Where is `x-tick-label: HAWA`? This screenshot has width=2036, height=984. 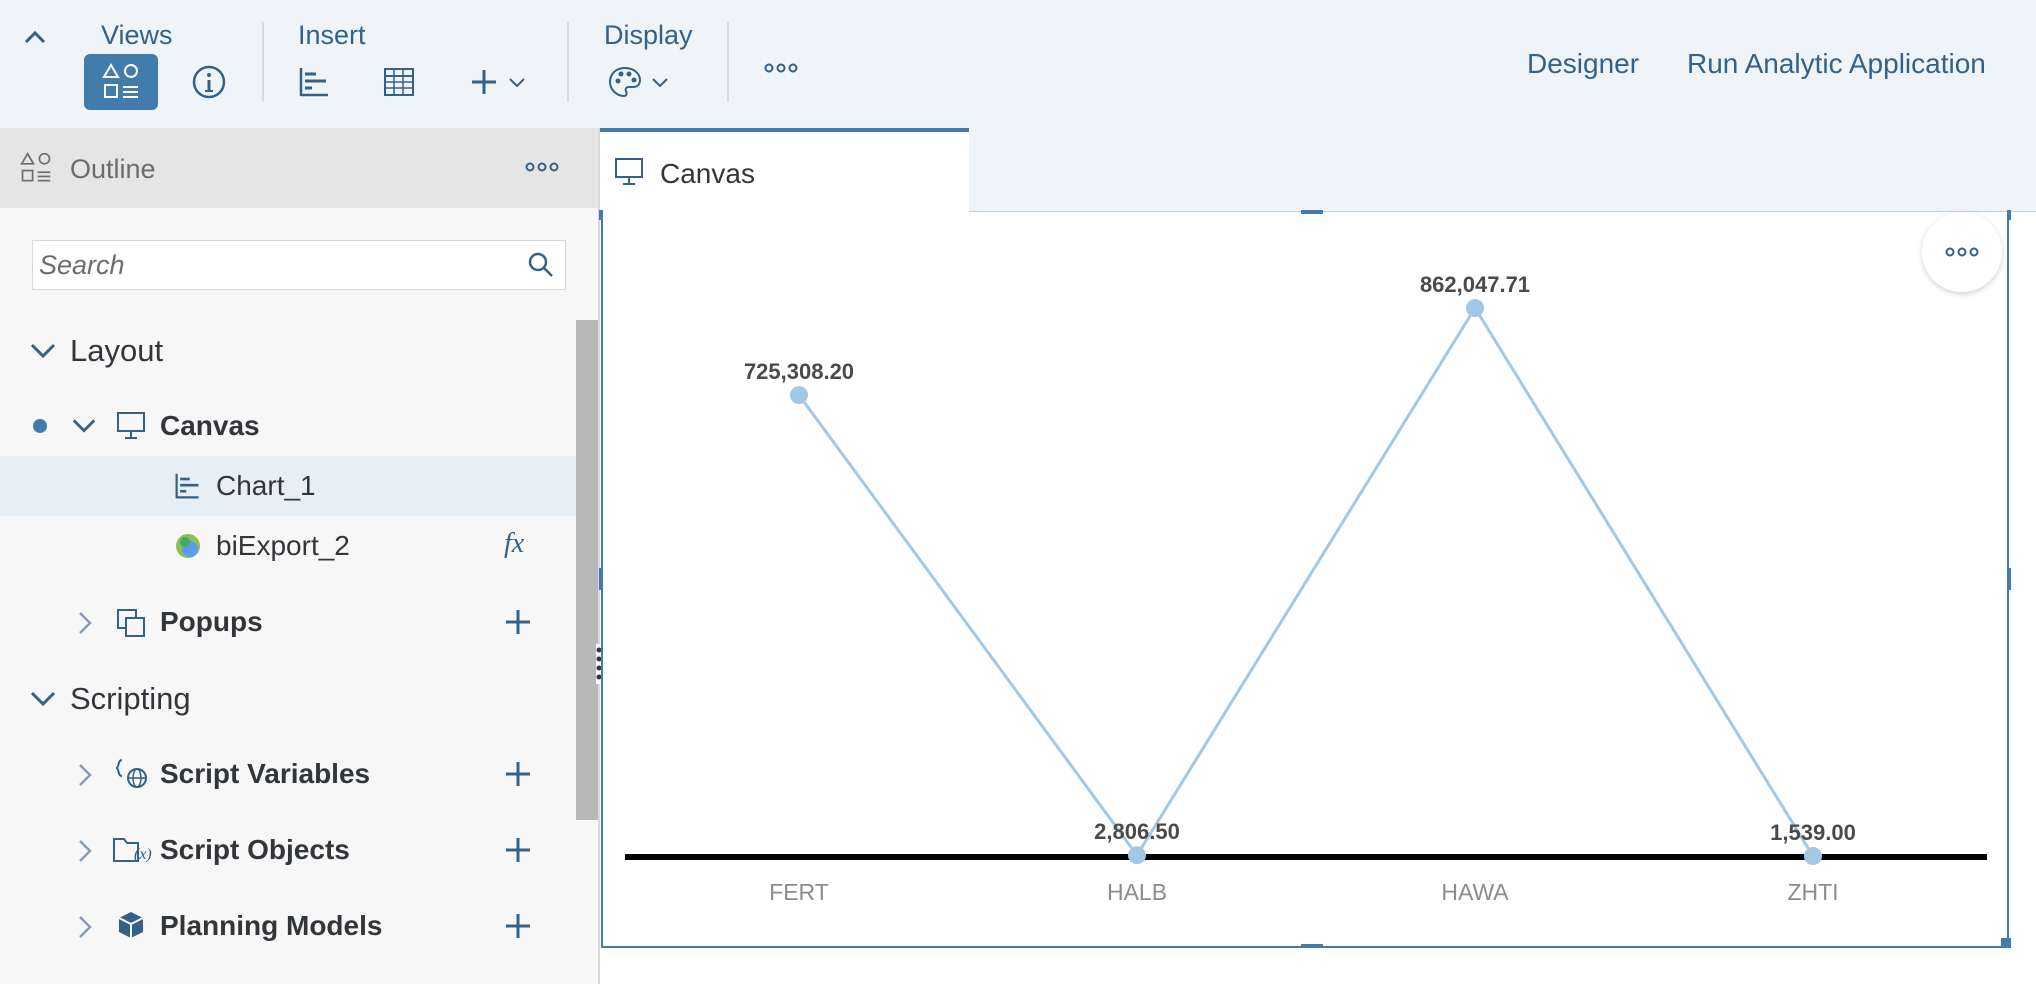
x-tick-label: HAWA is located at coordinates (1475, 892).